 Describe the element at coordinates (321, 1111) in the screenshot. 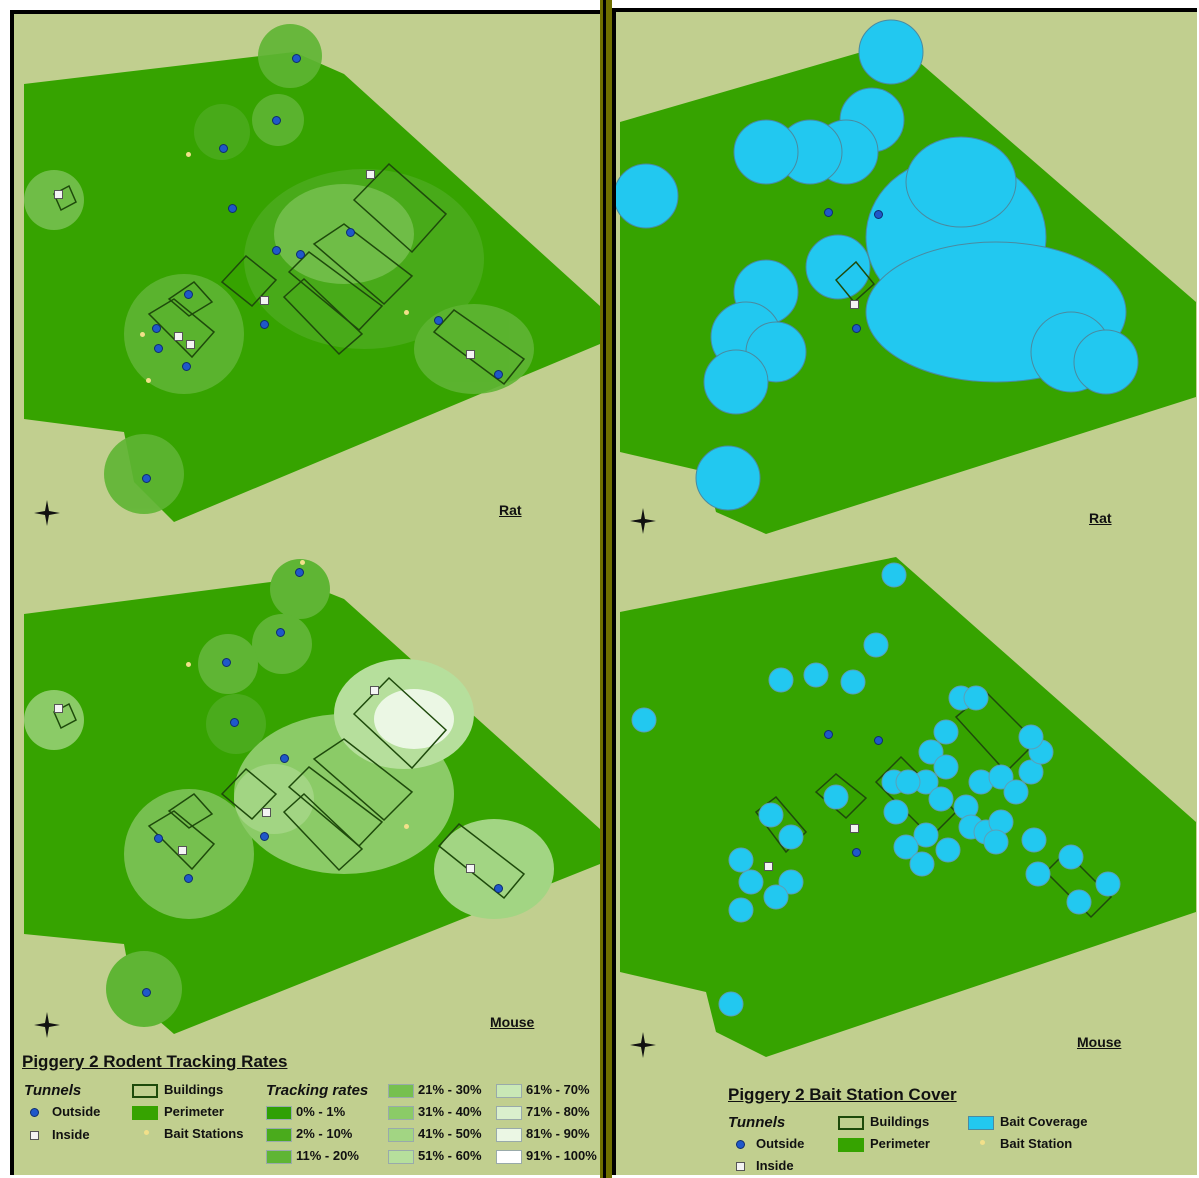

I see `tracking-class-label: 0% - 1%` at that location.